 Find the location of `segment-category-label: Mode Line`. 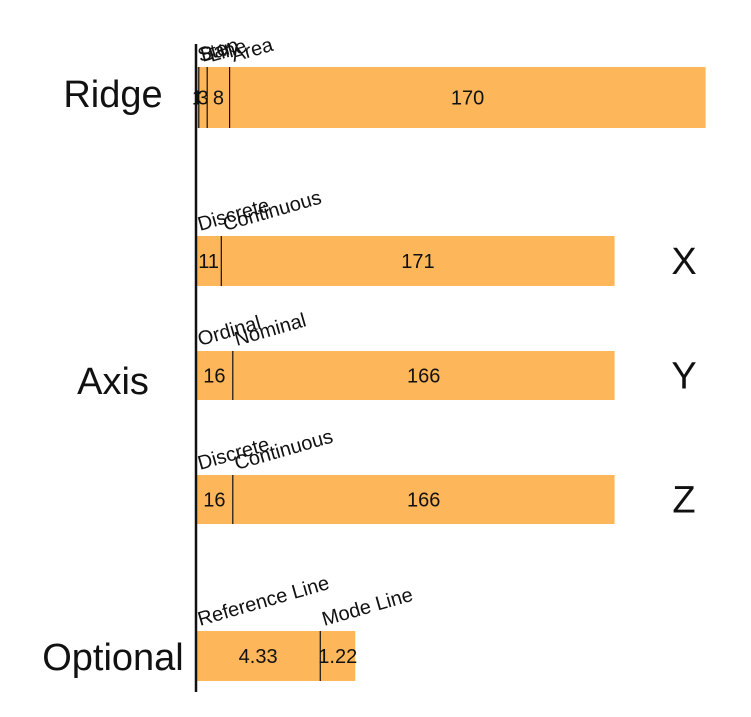

segment-category-label: Mode Line is located at coordinates (368, 607).